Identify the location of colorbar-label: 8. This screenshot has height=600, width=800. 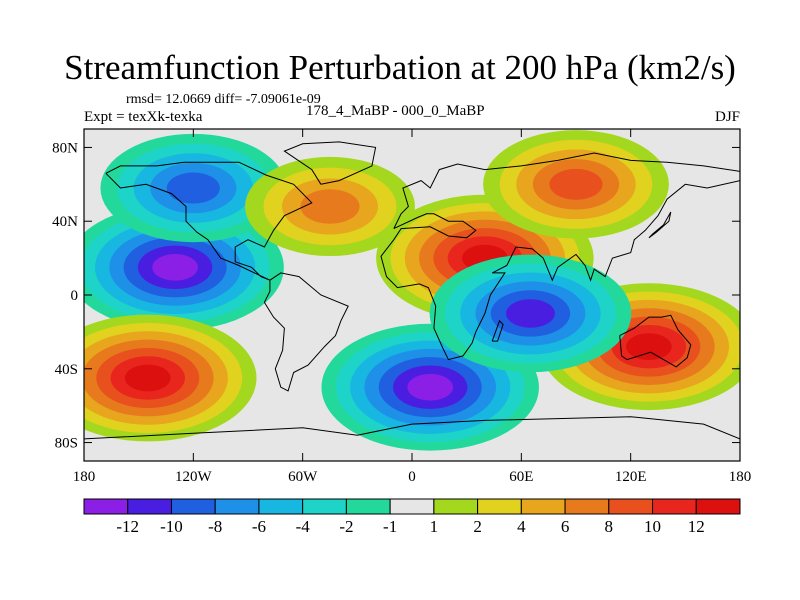
(609, 526).